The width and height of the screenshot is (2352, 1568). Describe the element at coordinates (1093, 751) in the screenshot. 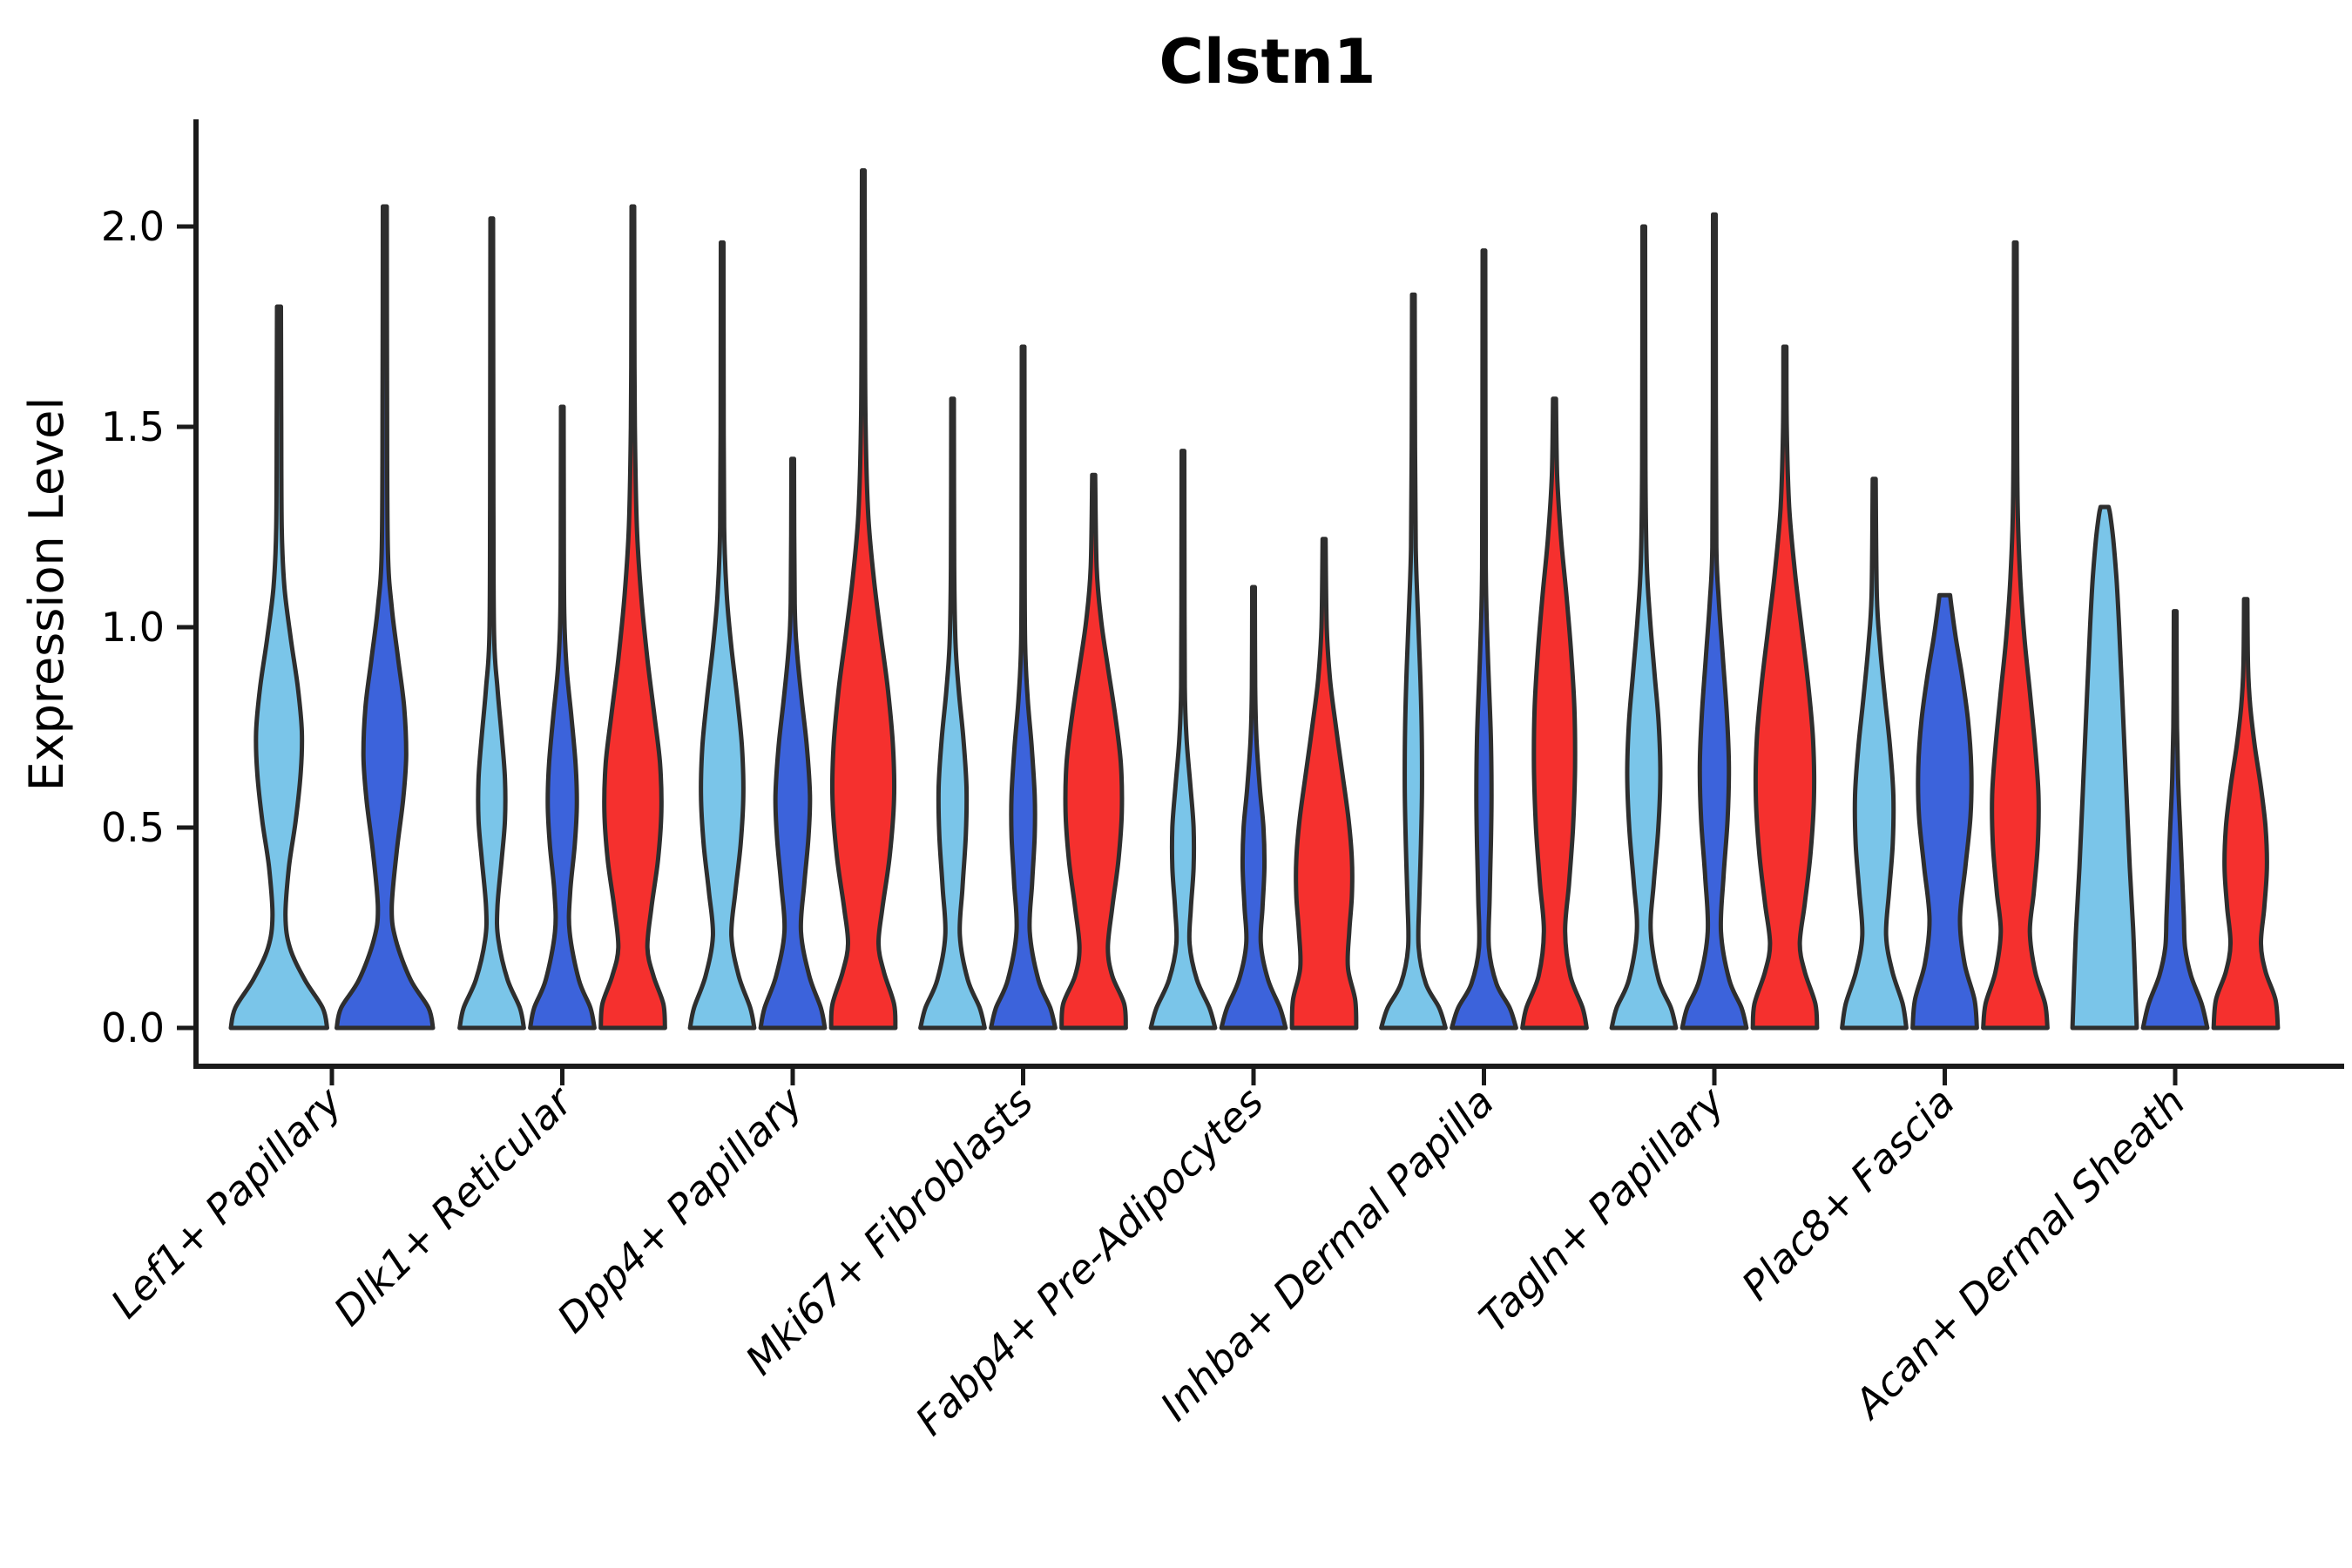

I see `violin-mki67-fibroblasts-hue3` at that location.